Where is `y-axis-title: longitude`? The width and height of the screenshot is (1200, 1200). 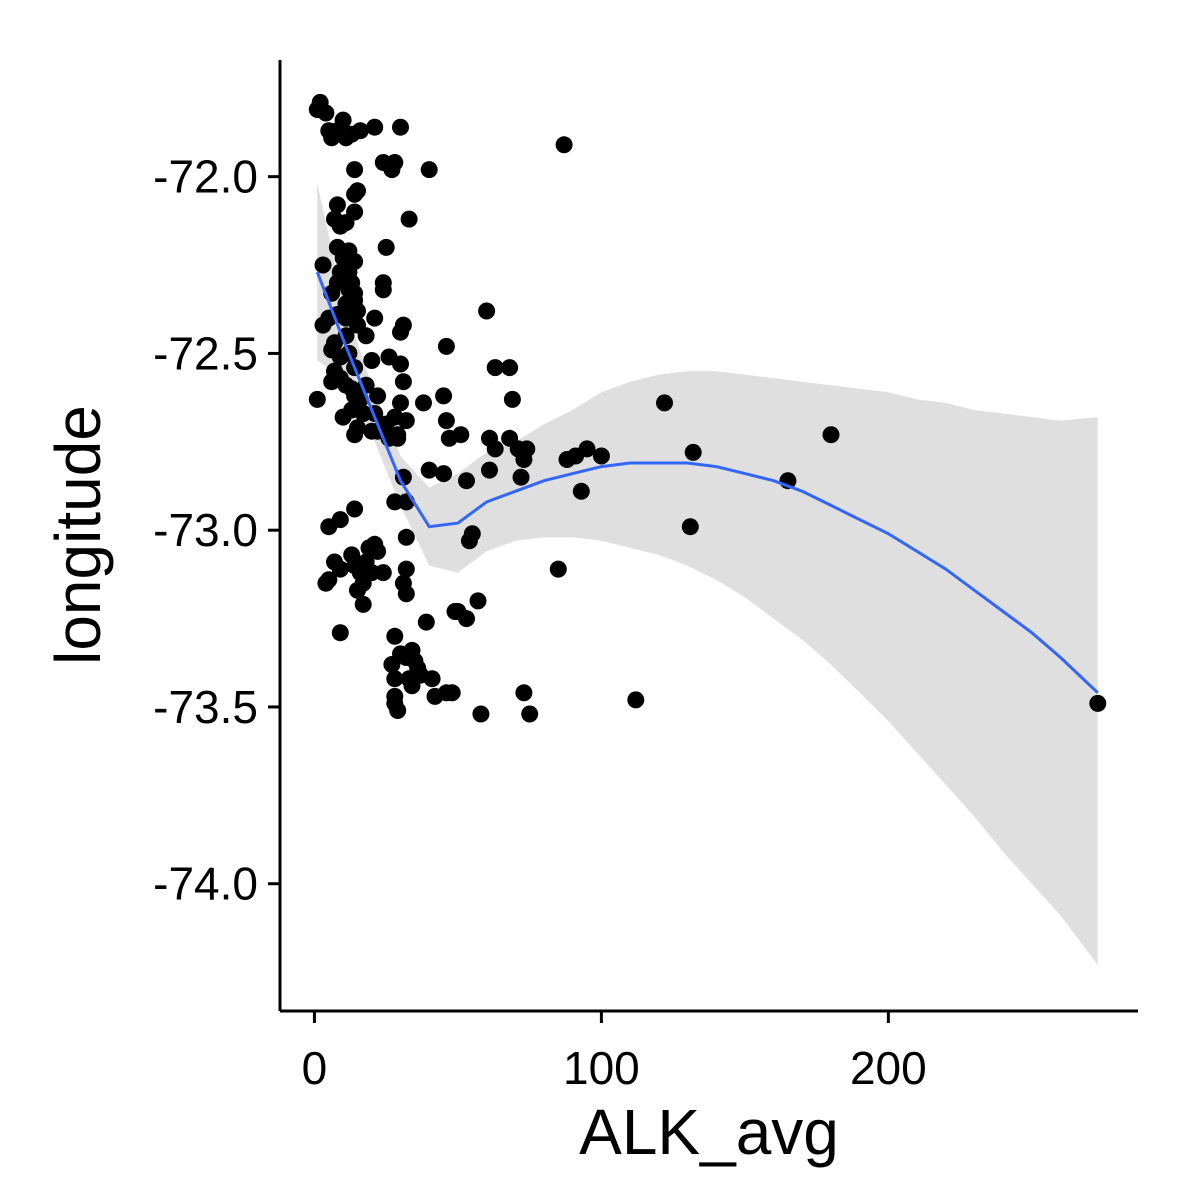 y-axis-title: longitude is located at coordinates (78, 535).